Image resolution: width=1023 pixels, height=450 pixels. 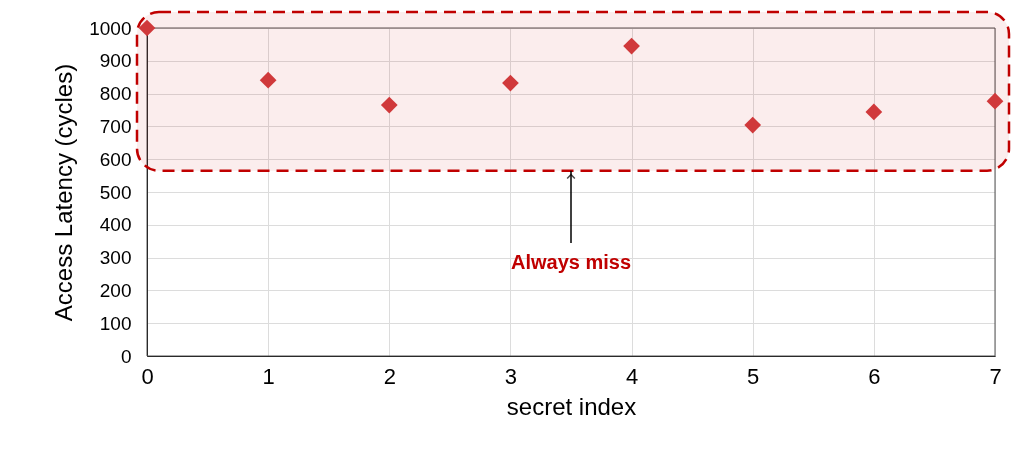 What do you see at coordinates (632, 376) in the screenshot?
I see `x-tick-label: 4` at bounding box center [632, 376].